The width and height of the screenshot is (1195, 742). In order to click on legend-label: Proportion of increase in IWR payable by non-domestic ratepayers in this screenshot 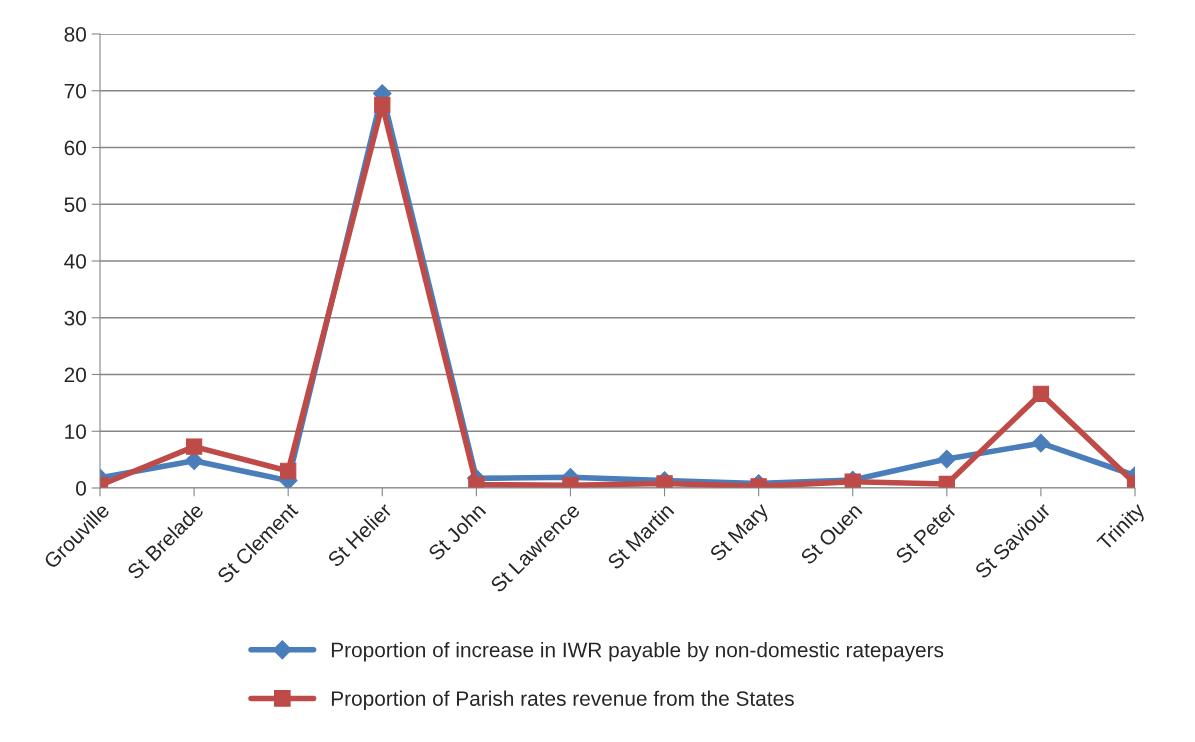, I will do `click(637, 652)`.